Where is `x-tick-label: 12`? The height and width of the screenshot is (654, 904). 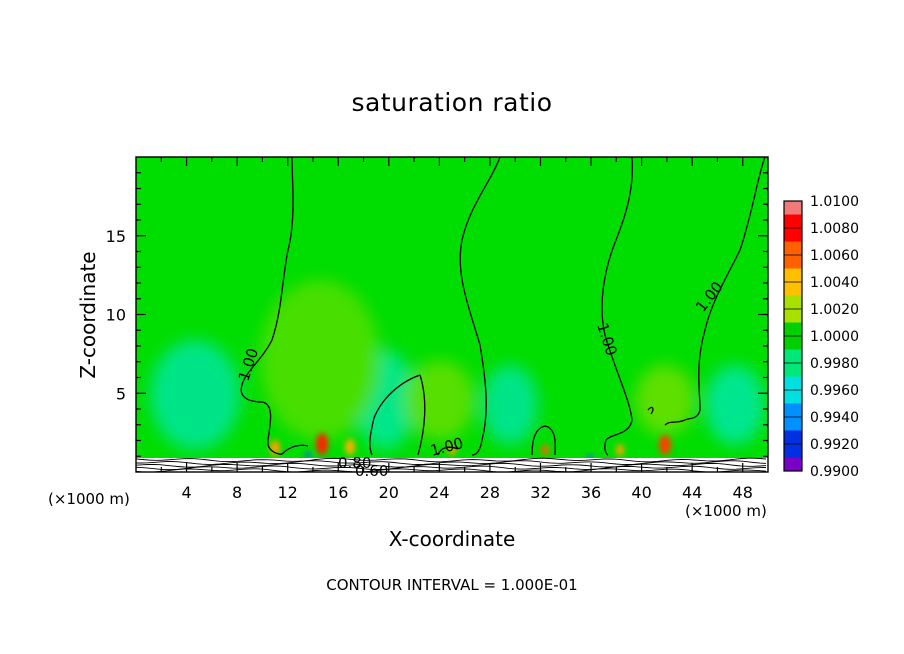
x-tick-label: 12 is located at coordinates (288, 492).